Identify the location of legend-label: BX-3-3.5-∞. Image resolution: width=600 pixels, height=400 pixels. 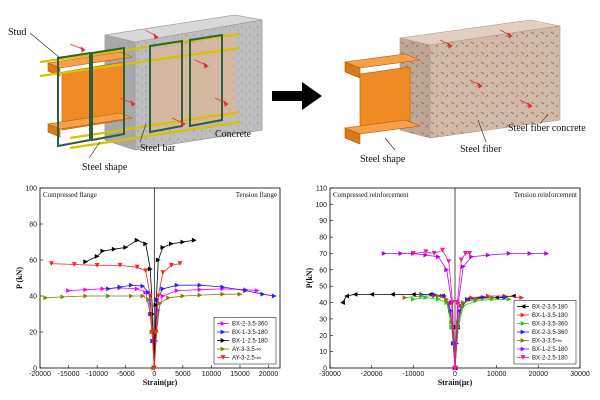
(547, 342).